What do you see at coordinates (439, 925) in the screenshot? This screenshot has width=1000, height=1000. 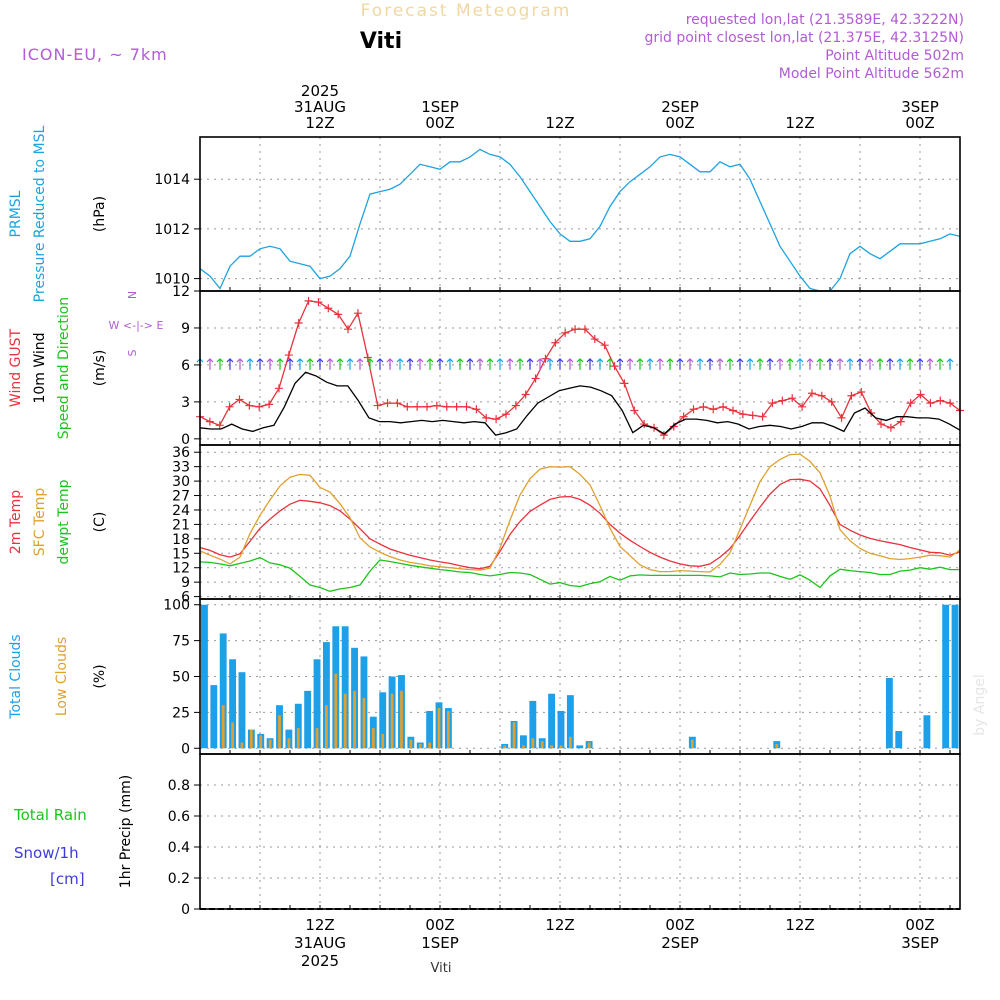 I see `bottom-time-label: 00Z` at bounding box center [439, 925].